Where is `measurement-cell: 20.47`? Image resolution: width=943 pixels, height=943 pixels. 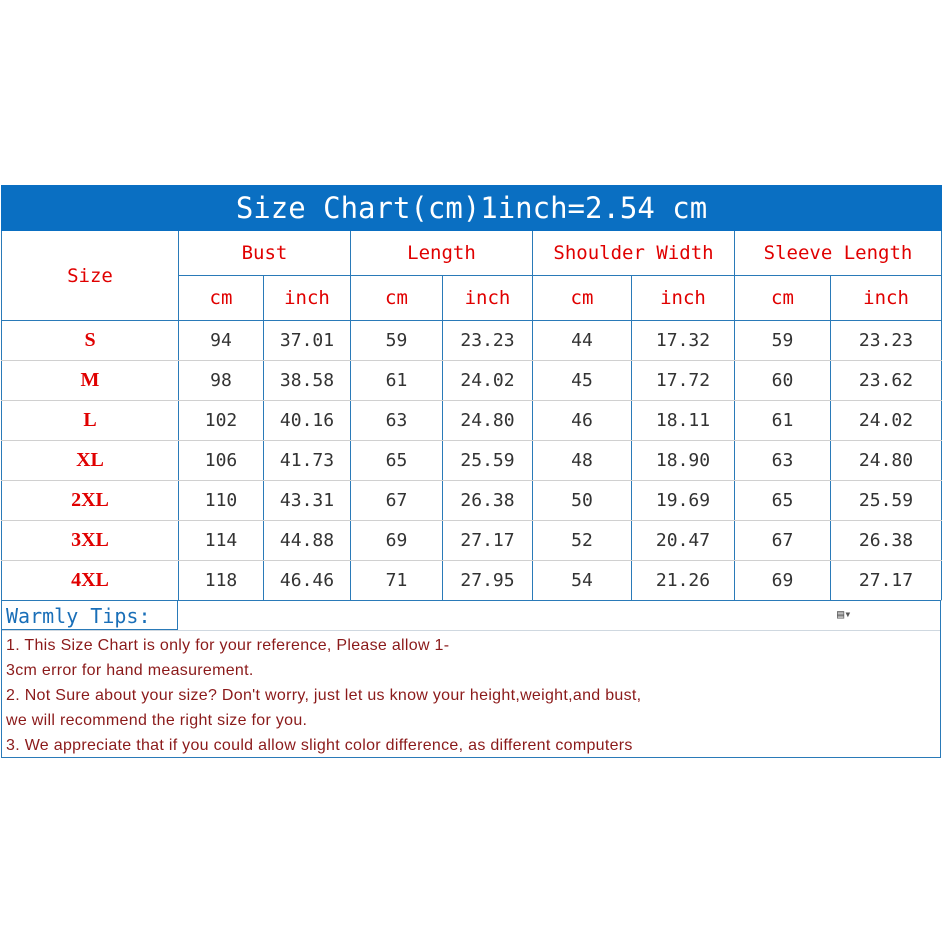
measurement-cell: 20.47 is located at coordinates (683, 540).